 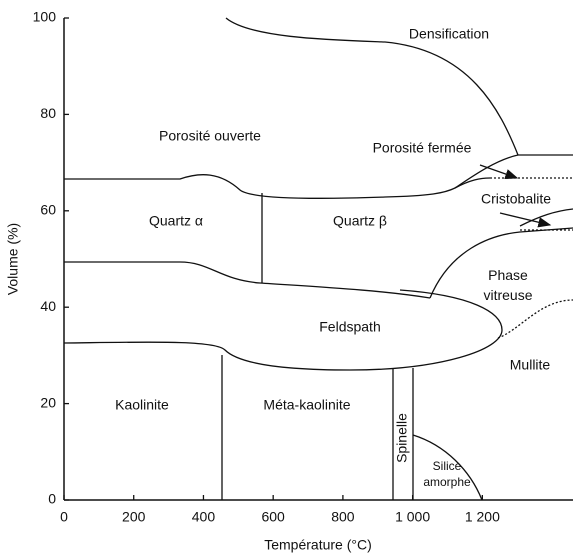 What do you see at coordinates (48, 210) in the screenshot?
I see `y-tick-label: 60` at bounding box center [48, 210].